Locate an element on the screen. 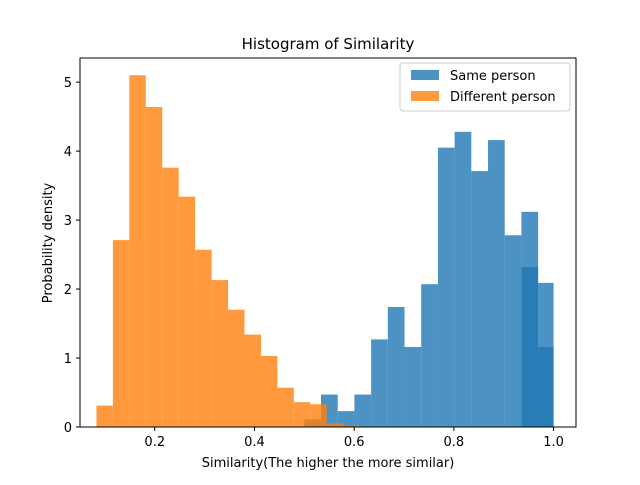  legend-box is located at coordinates (485, 87).